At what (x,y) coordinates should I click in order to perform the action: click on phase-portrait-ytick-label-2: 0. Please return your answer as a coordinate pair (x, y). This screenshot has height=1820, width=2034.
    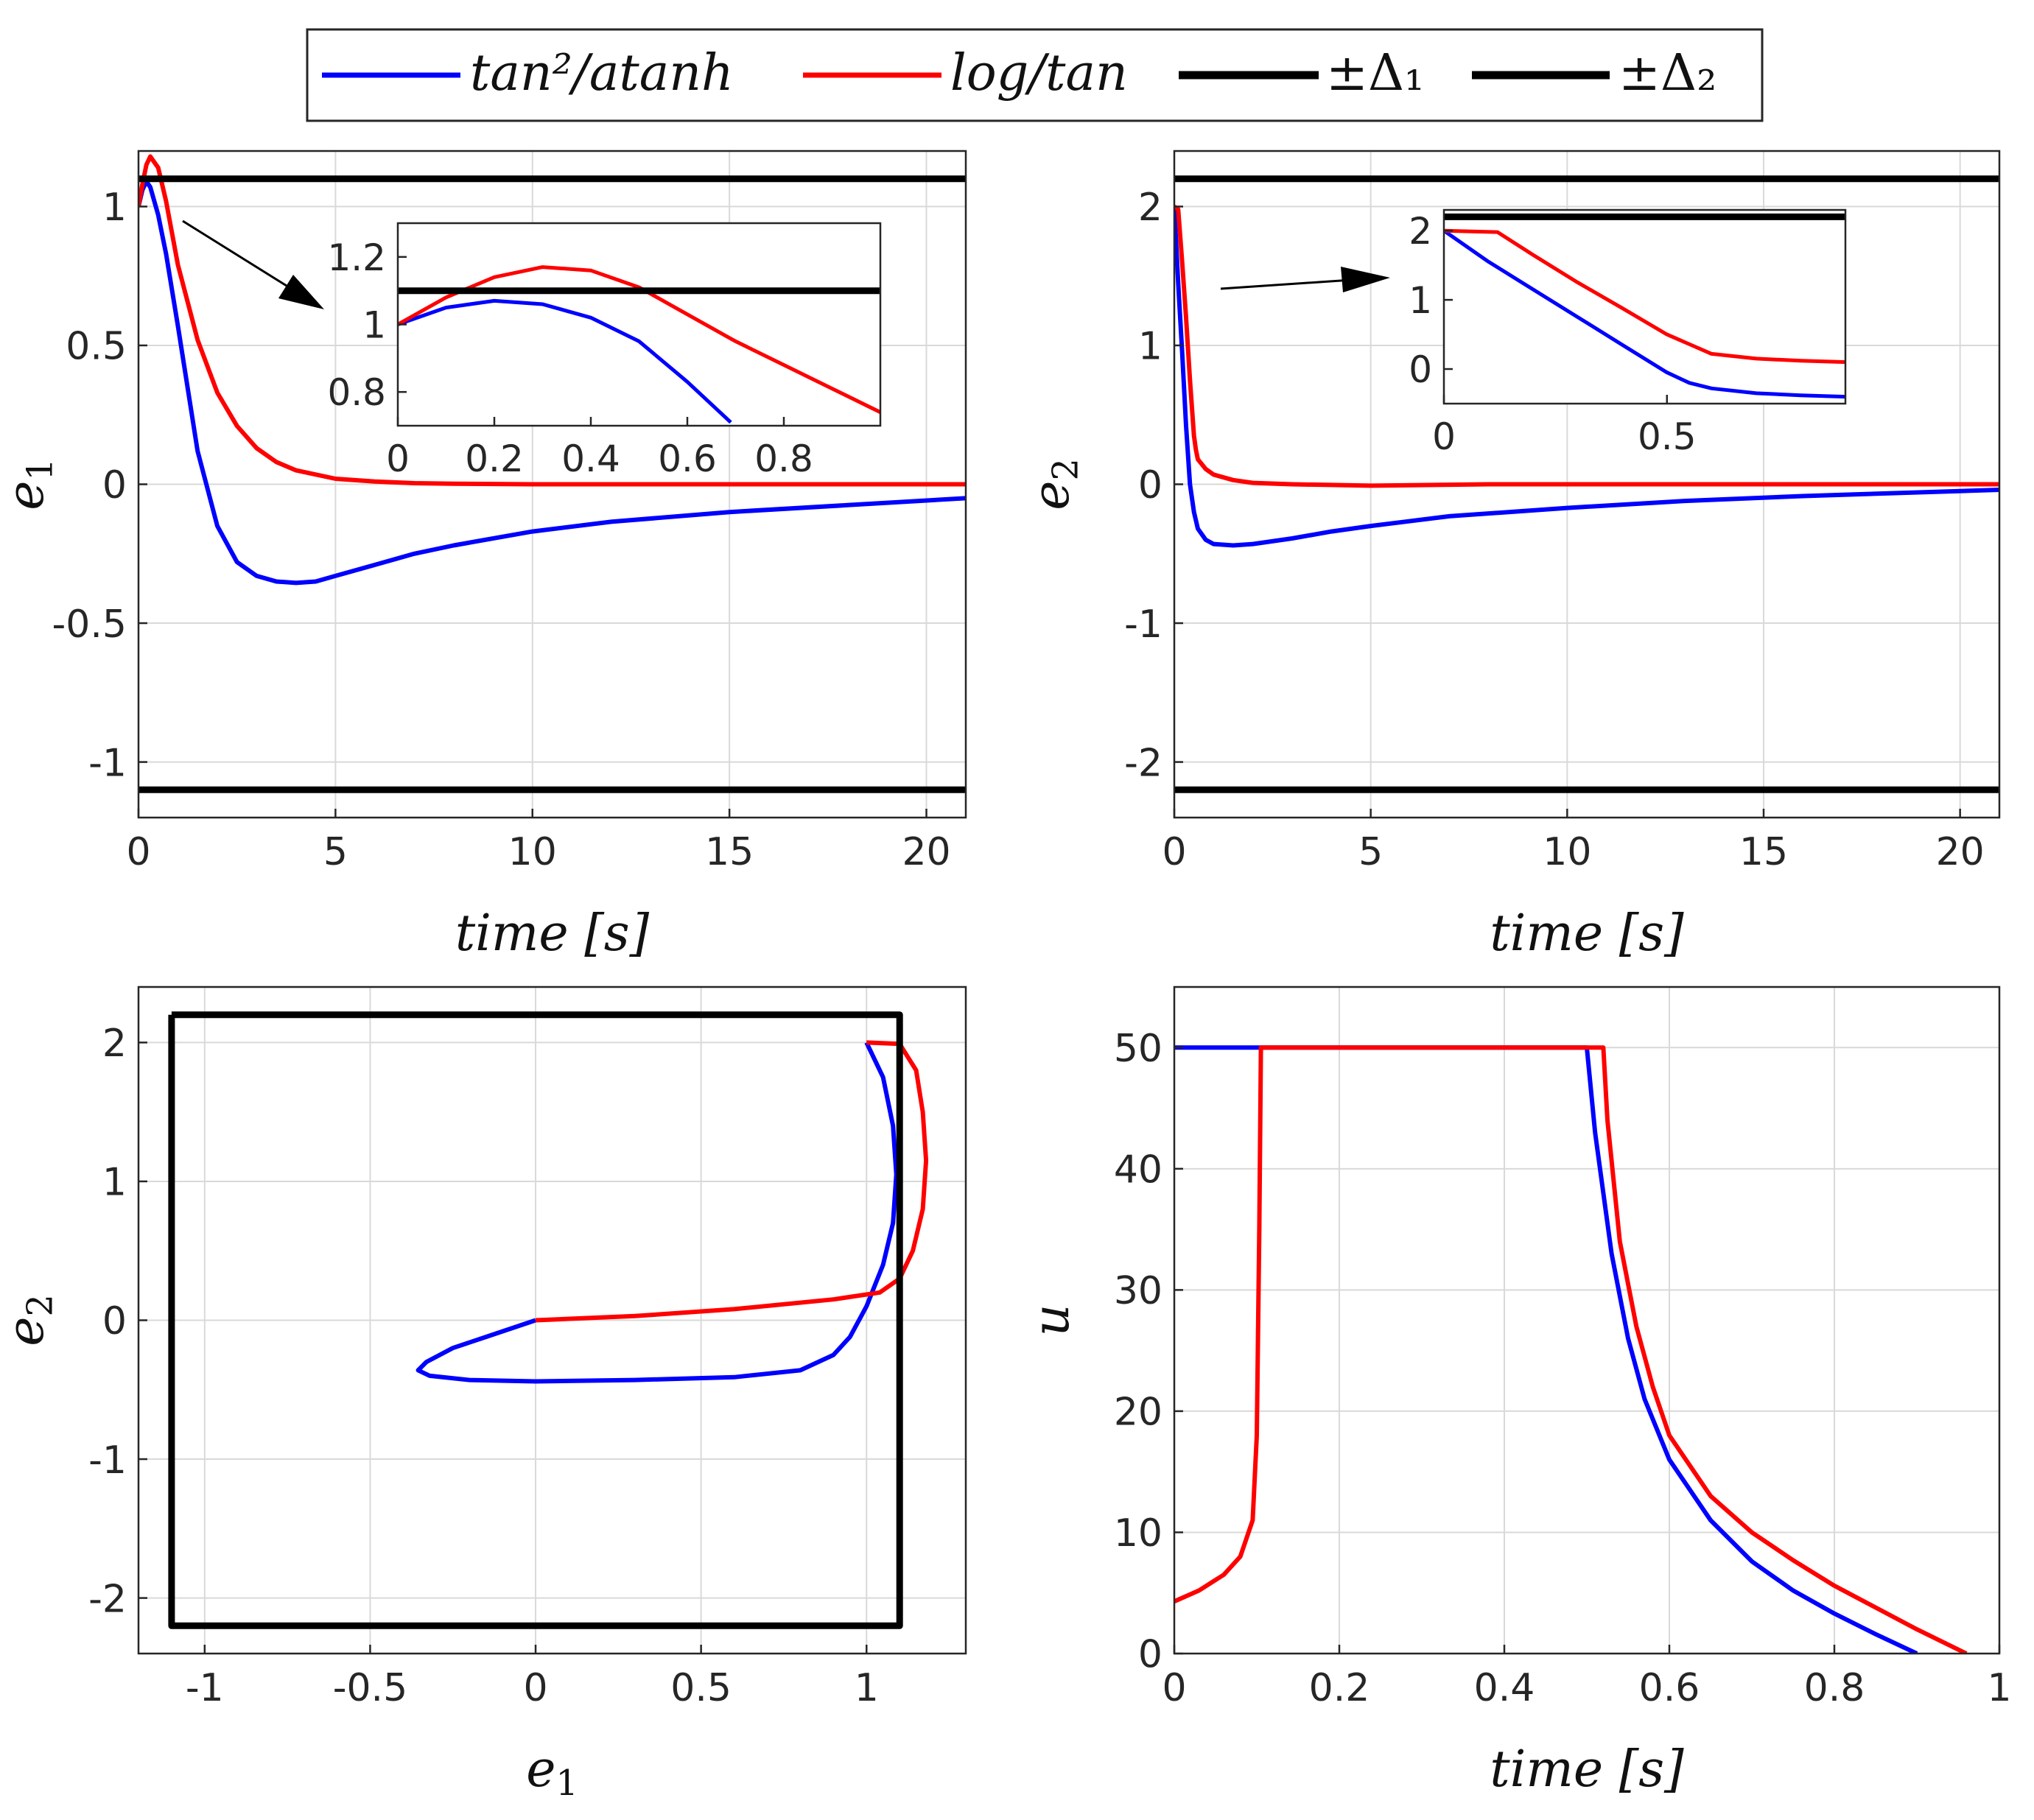
    Looking at the image, I should click on (115, 1321).